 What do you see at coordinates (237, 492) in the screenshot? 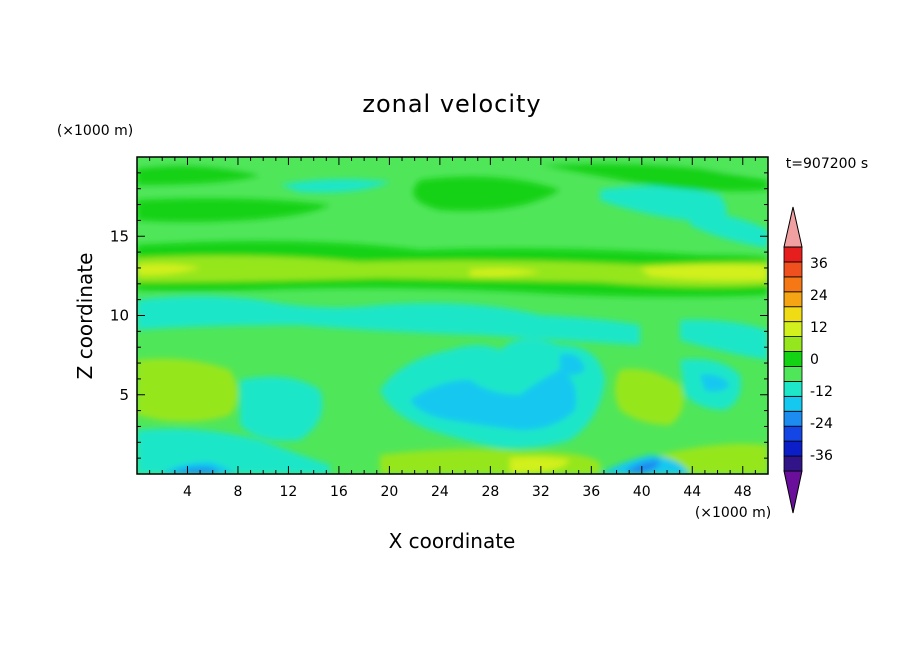
I see `x-tick-label: 8` at bounding box center [237, 492].